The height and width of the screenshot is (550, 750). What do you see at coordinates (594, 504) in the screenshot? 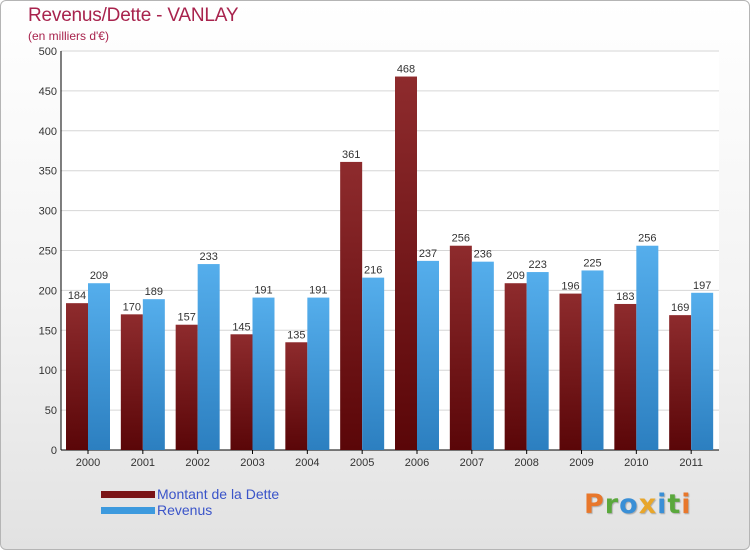
I see `logo-letter: P` at bounding box center [594, 504].